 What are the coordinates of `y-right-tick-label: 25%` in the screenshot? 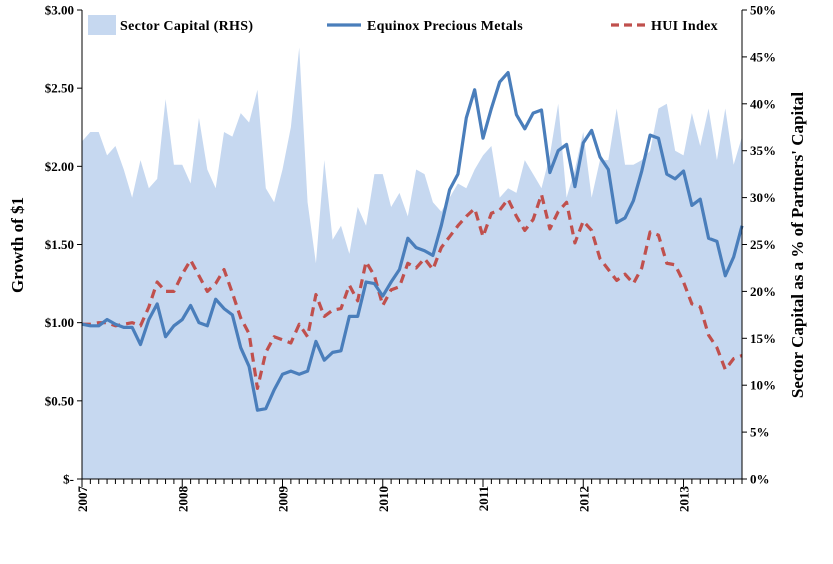 It's located at (763, 244).